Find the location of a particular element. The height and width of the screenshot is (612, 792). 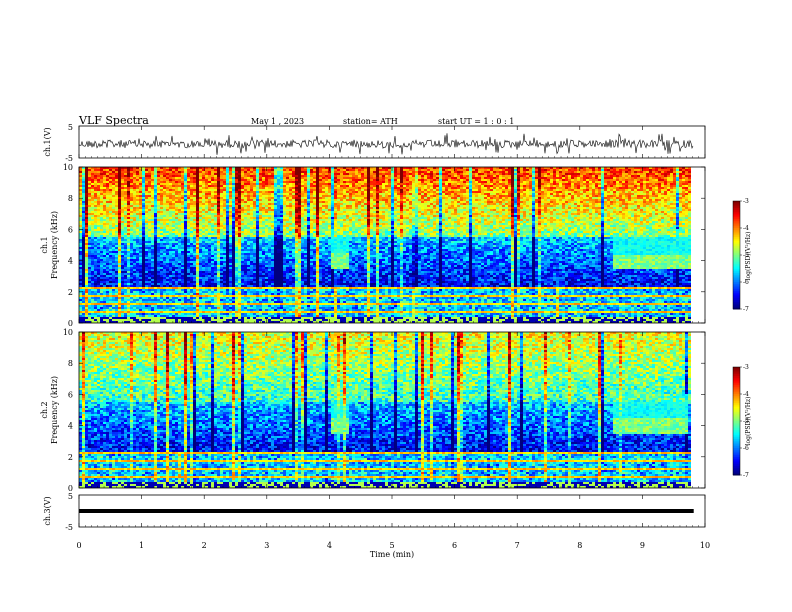

ch1-colorbar: -3 -4 -5 -6 -7 is located at coordinates (740, 255).